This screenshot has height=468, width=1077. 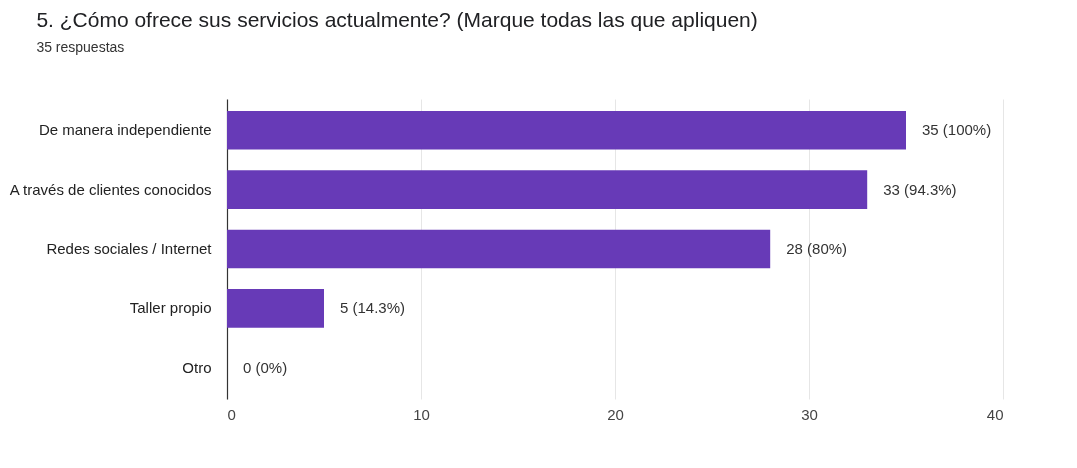 What do you see at coordinates (125, 130) in the screenshot?
I see `y-tick-label: De manera independiente` at bounding box center [125, 130].